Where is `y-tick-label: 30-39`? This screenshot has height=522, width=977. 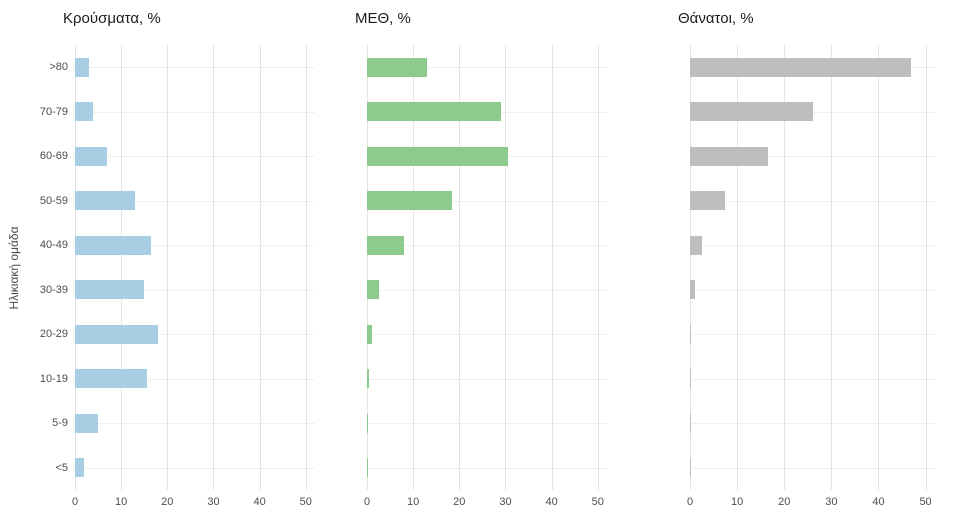 y-tick-label: 30-39 is located at coordinates (53, 289).